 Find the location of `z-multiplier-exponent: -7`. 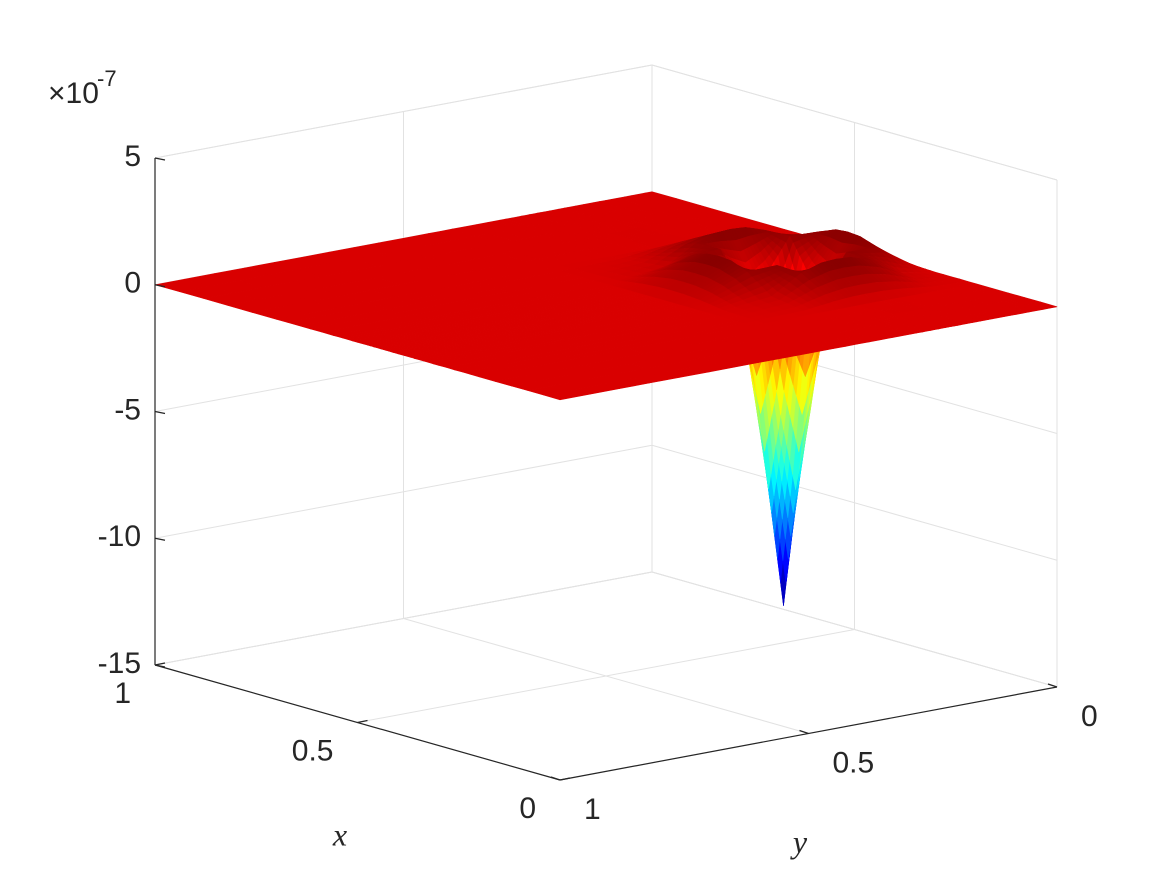

z-multiplier-exponent: -7 is located at coordinates (107, 78).